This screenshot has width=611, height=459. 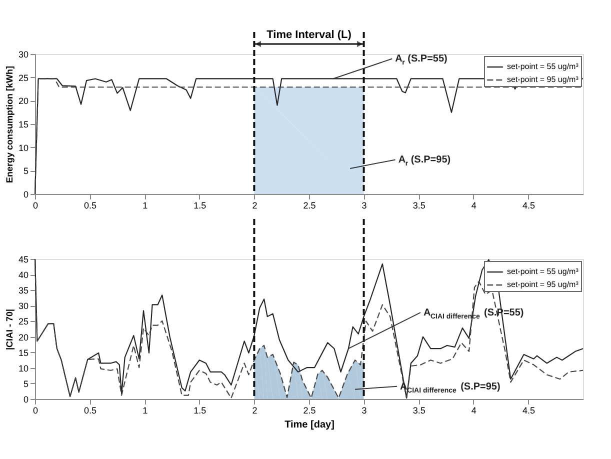 I want to click on x-axis-title: Time [day], so click(x=309, y=425).